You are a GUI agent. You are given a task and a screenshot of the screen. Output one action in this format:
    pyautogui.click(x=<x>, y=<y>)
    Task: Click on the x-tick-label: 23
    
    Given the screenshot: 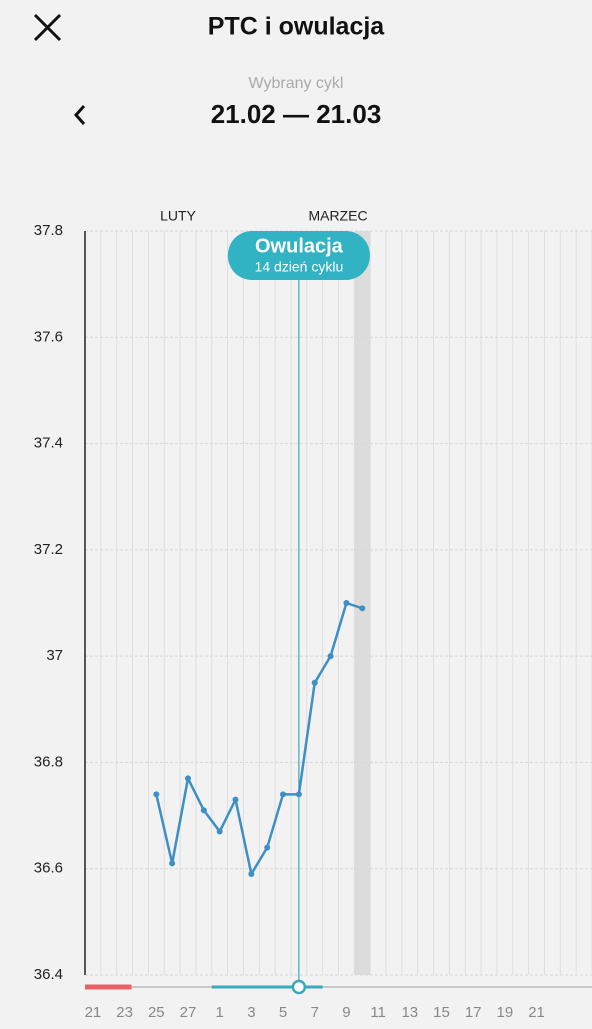 What is the action you would take?
    pyautogui.click(x=124, y=1012)
    